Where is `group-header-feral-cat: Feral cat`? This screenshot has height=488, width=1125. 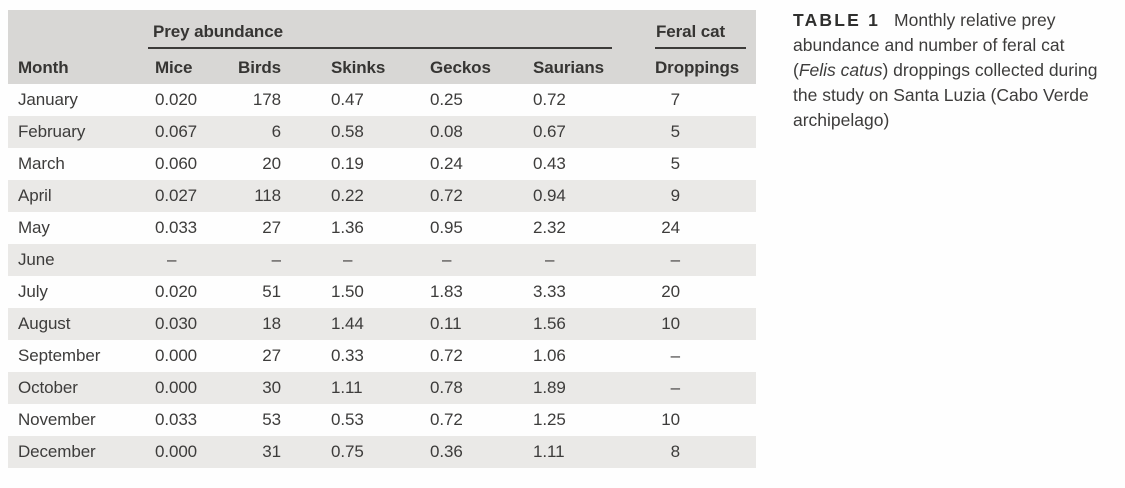
group-header-feral-cat: Feral cat is located at coordinates (700, 36).